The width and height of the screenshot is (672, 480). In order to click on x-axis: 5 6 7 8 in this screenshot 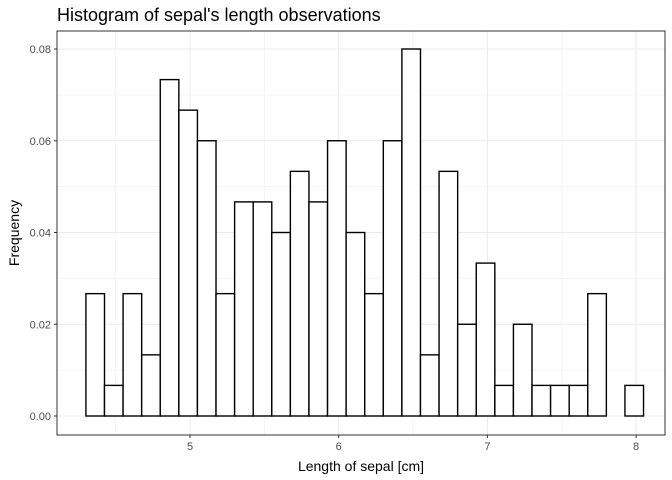, I will do `click(413, 444)`.